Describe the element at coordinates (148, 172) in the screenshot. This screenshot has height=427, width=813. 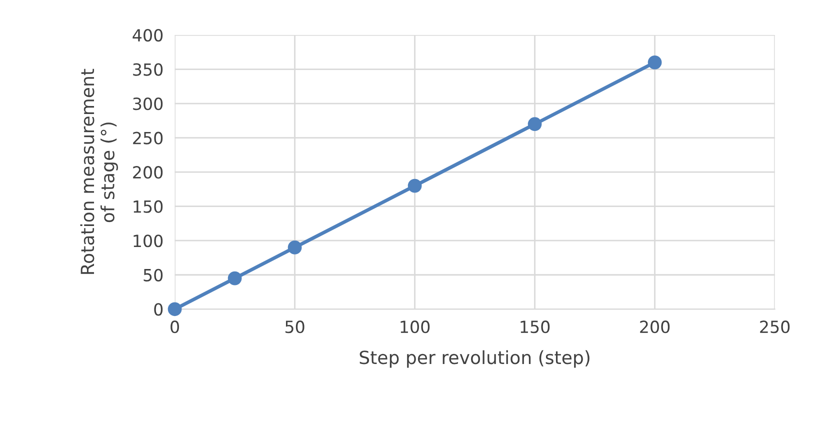
I see `y-tick-label: 200` at that location.